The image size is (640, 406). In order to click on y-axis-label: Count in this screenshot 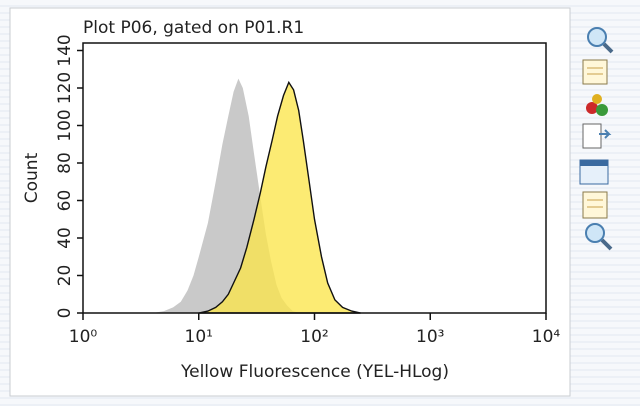, I will do `click(32, 177)`.